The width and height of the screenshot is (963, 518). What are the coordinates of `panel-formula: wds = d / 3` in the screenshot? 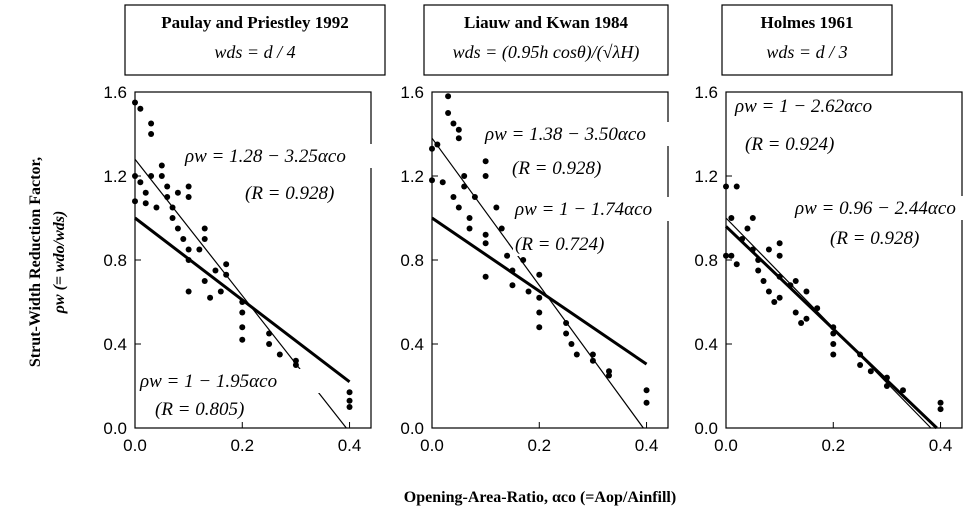 It's located at (806, 52).